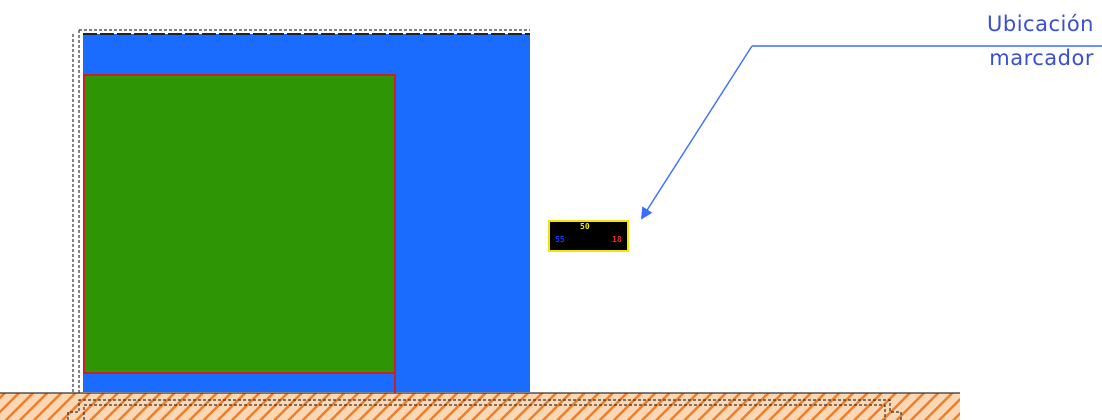 The image size is (1102, 420). Describe the element at coordinates (480, 406) in the screenshot. I see `ground-strip` at that location.